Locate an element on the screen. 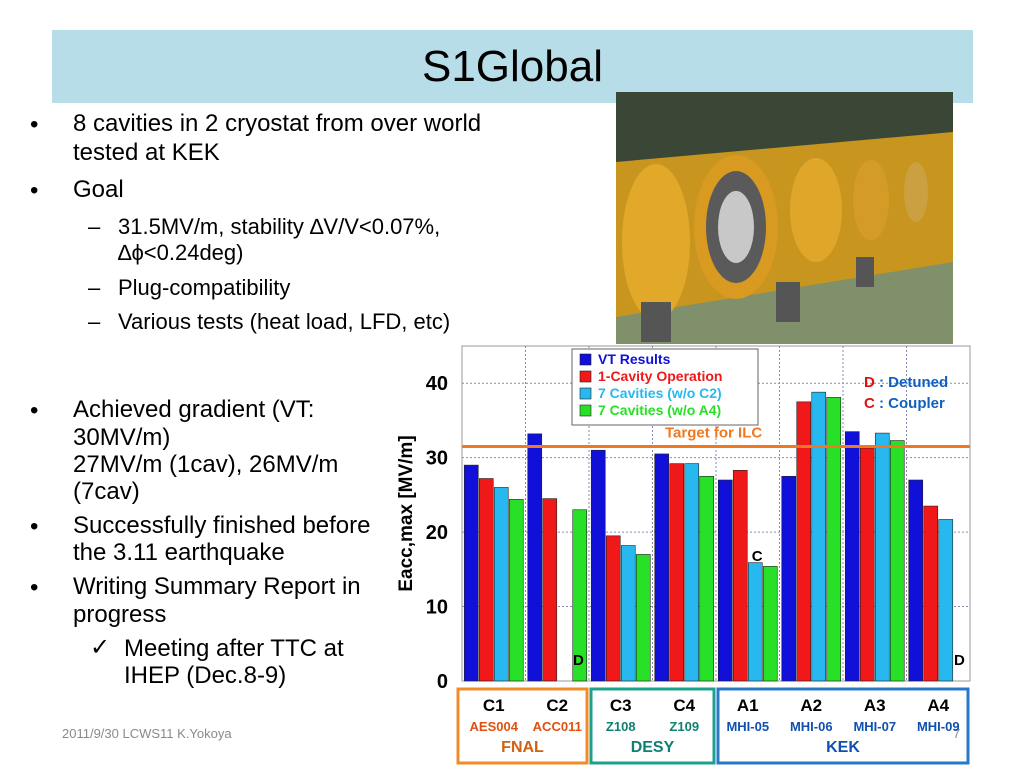  y-tick-label: 0 is located at coordinates (442, 682).